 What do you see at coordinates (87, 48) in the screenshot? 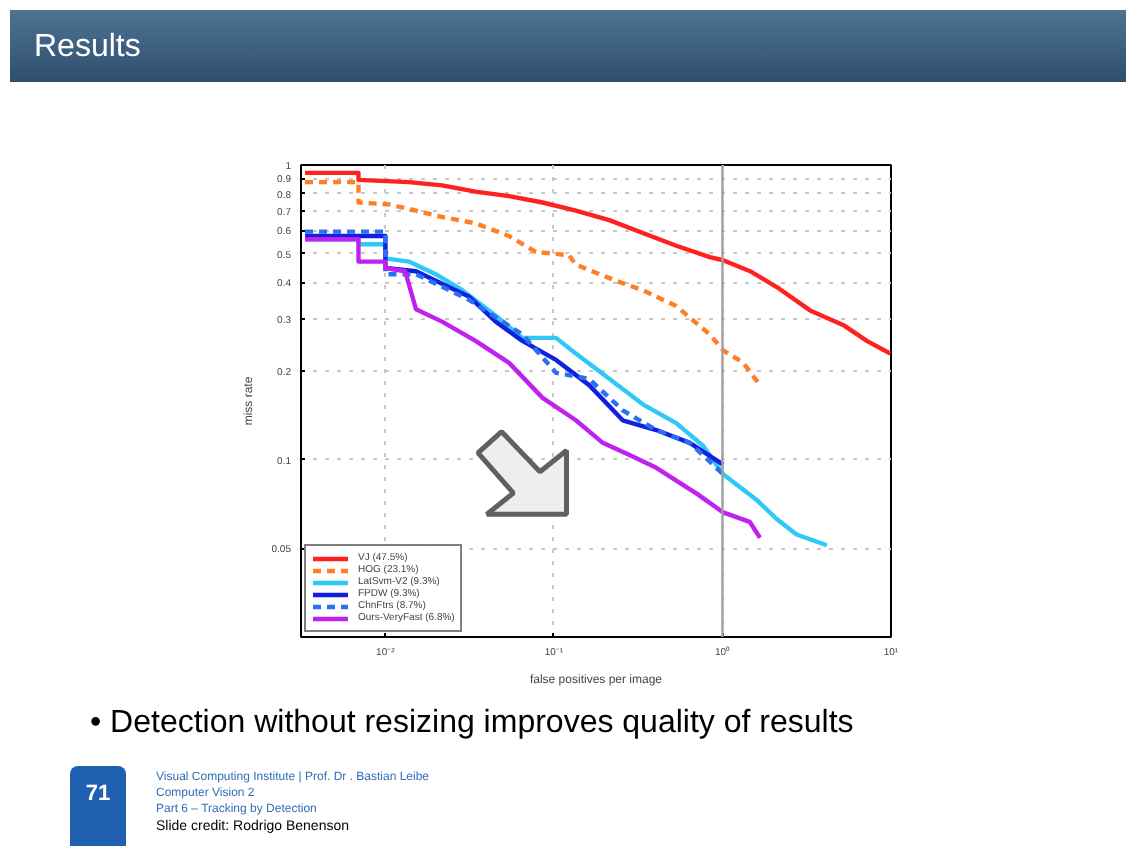
I see `chart-title: Results` at bounding box center [87, 48].